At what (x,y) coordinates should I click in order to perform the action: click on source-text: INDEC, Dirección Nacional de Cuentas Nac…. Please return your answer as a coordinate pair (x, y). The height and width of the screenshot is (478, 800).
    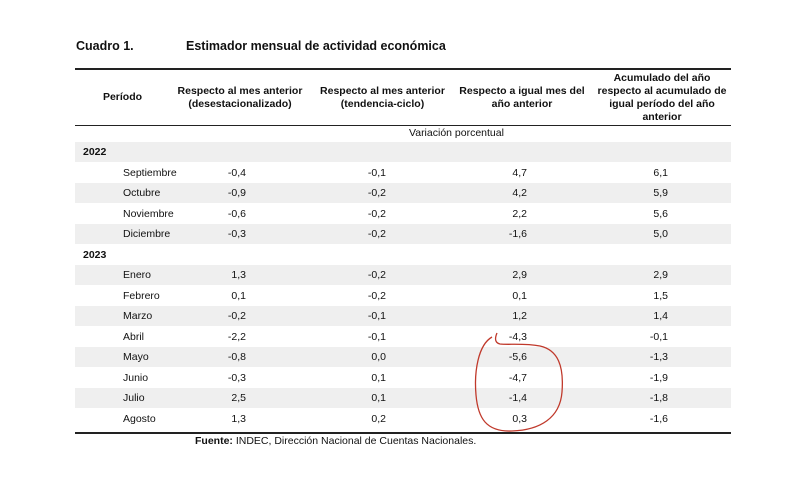
    Looking at the image, I should click on (356, 441).